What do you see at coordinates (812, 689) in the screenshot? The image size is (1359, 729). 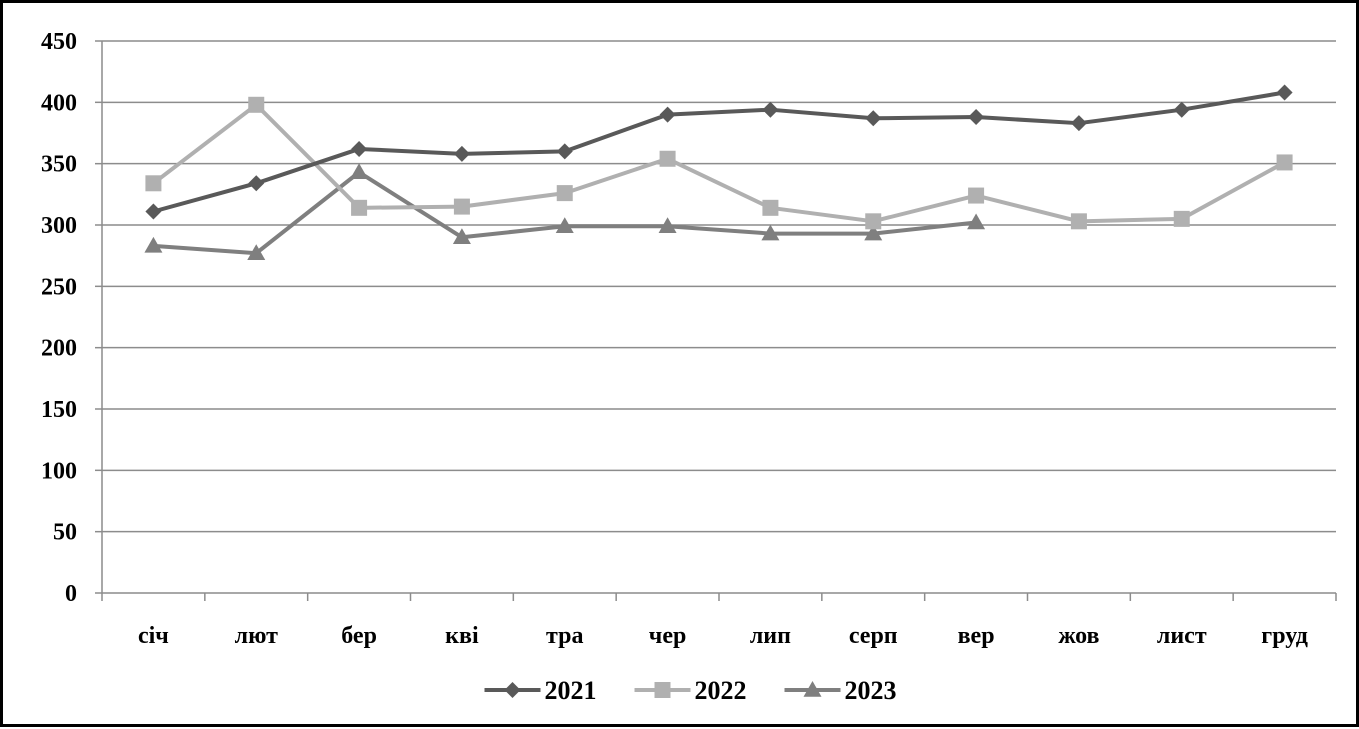 I see `legend-marker-2023` at bounding box center [812, 689].